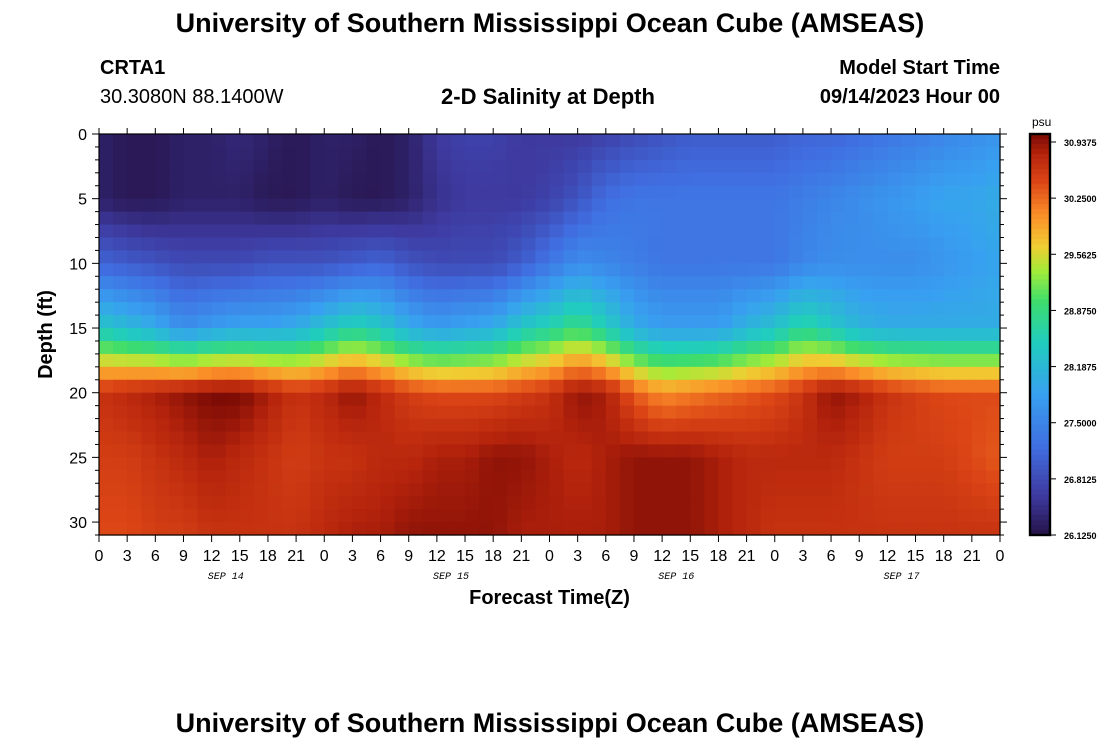 Image resolution: width=1100 pixels, height=750 pixels. I want to click on day-label: SEP 15, so click(451, 577).